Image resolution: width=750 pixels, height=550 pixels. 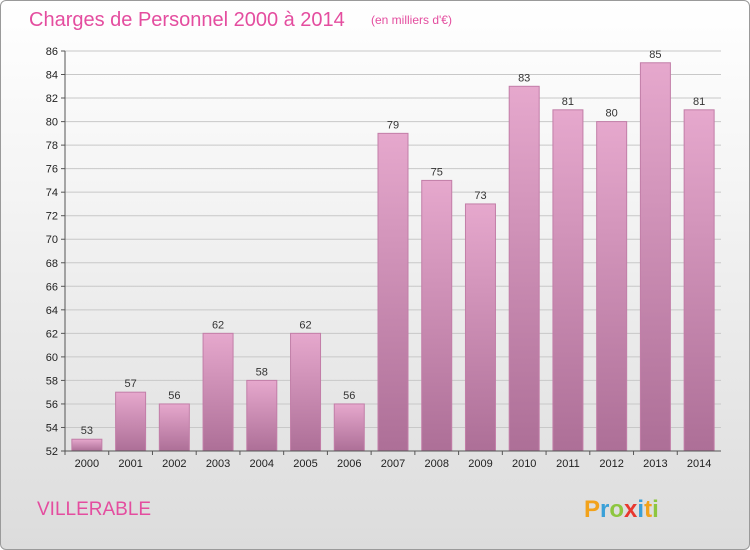 I want to click on value-label-2010: 83, so click(x=524, y=78).